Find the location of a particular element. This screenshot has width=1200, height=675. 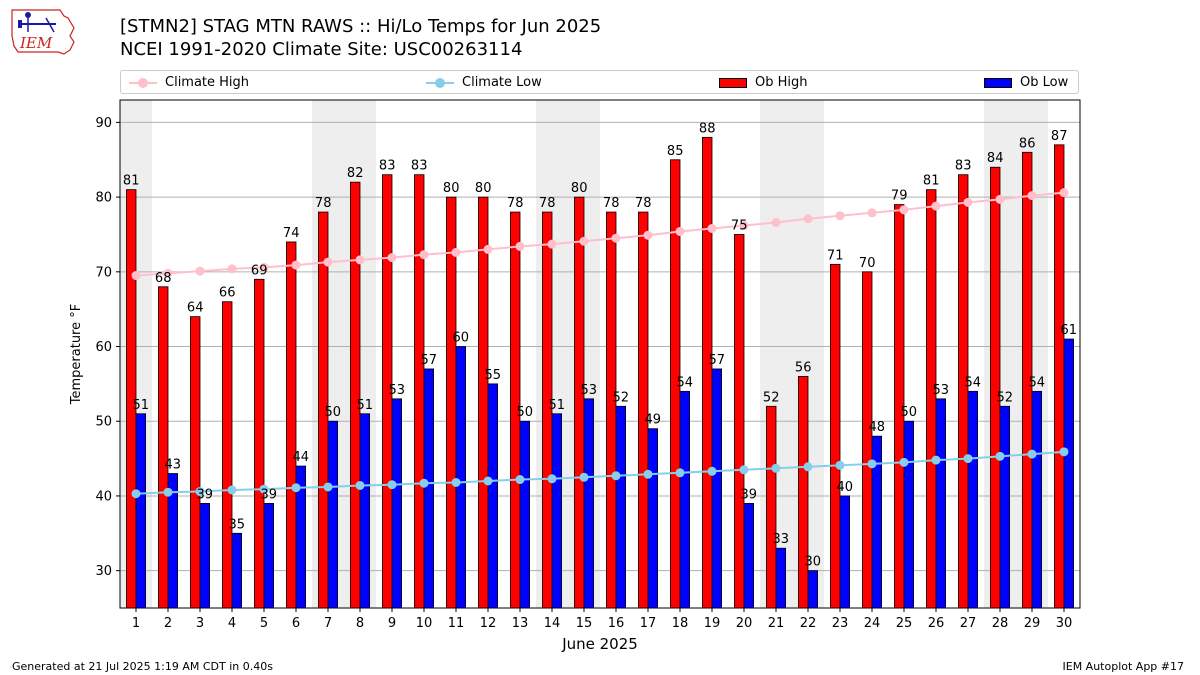

label-ob-high-day-12: 80 is located at coordinates (483, 188).